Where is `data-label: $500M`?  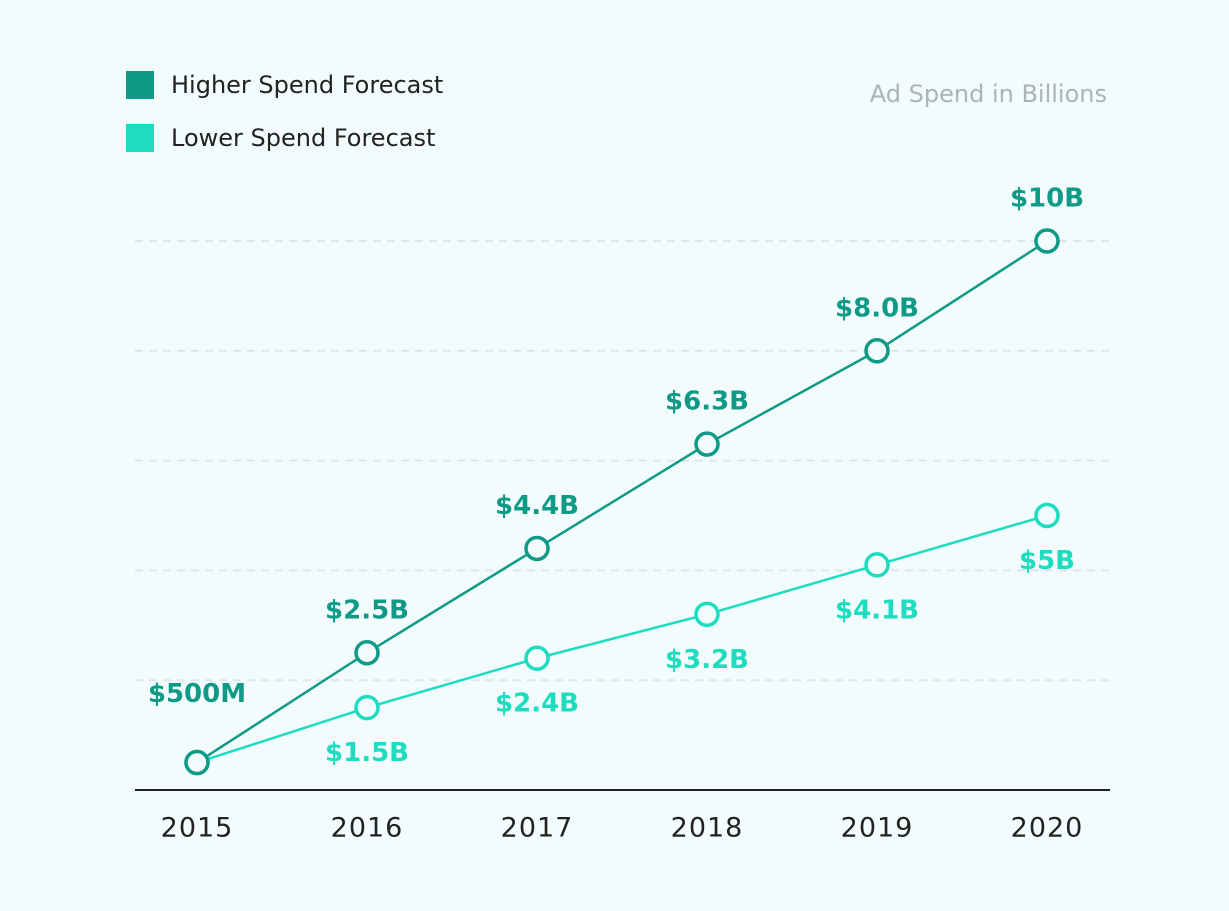
data-label: $500M is located at coordinates (197, 694).